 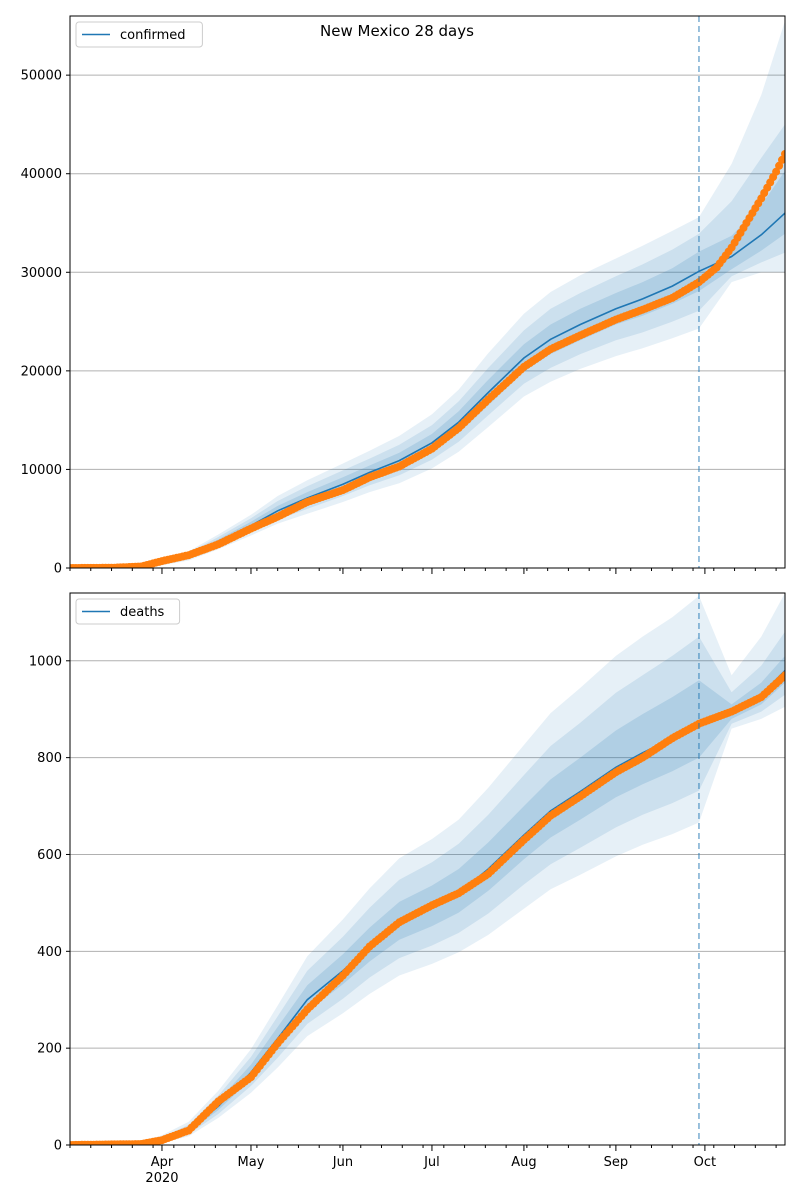 I want to click on y-tick-label: 200, so click(x=49, y=1049).